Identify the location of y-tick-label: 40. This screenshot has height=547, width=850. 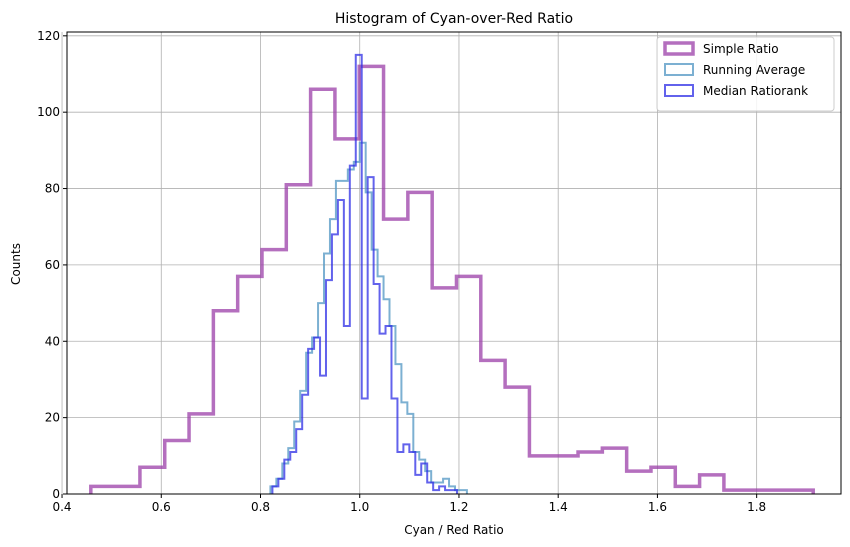
(52, 341).